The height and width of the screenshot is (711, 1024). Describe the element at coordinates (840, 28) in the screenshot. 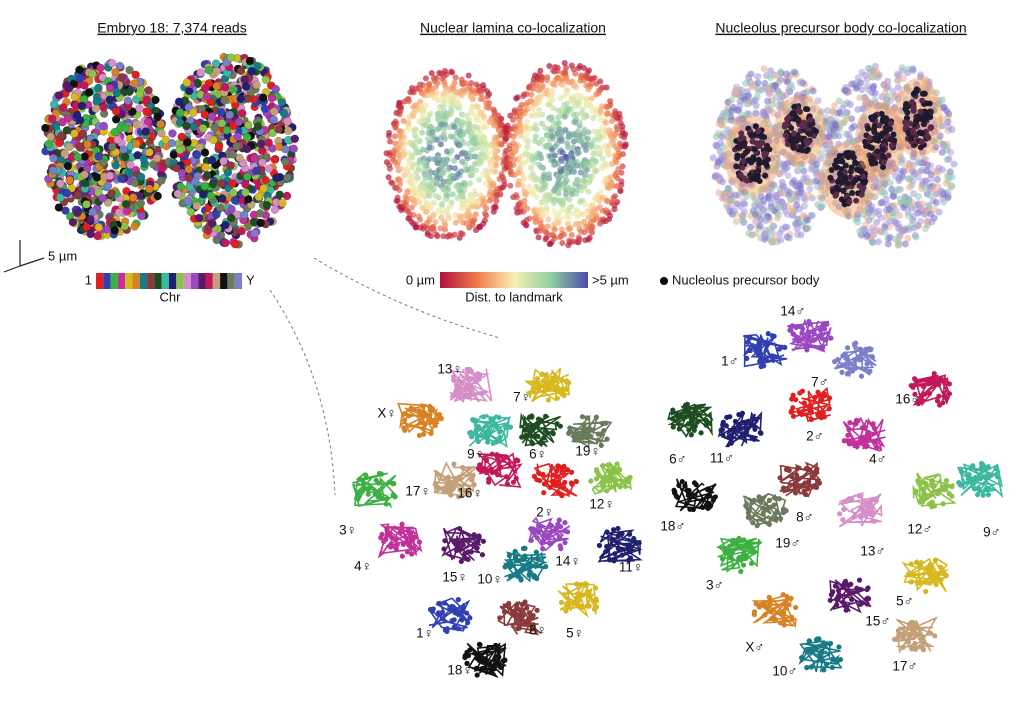

I see `panel-title: Nucleolus precursor body co-localization` at that location.